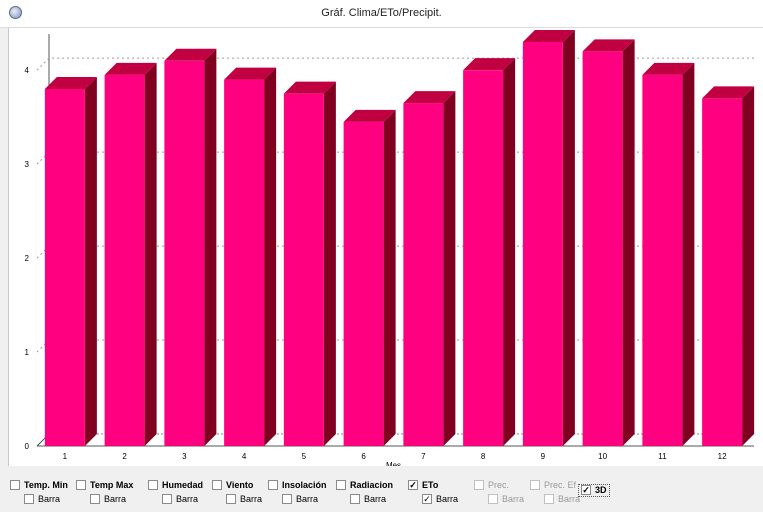 This screenshot has width=763, height=512. Describe the element at coordinates (304, 456) in the screenshot. I see `x-tick-label: 5` at that location.